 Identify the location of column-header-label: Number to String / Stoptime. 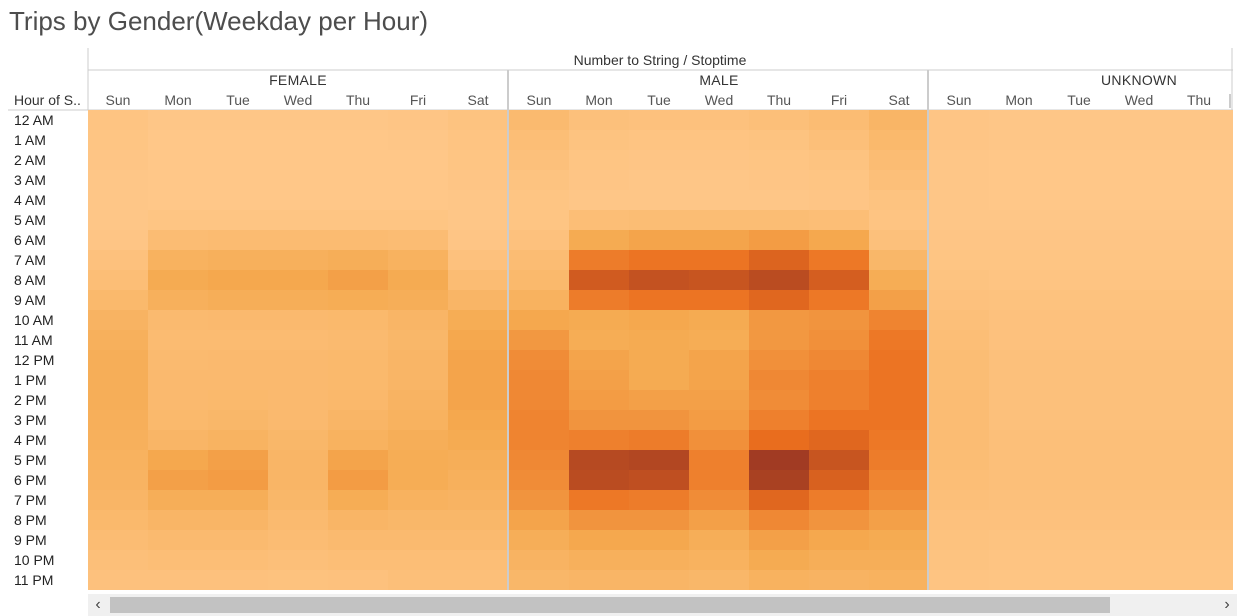
(660, 60).